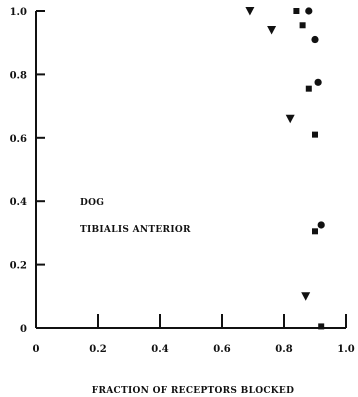 The height and width of the screenshot is (397, 358). What do you see at coordinates (18, 12) in the screenshot?
I see `y-tick-label: 1.0` at bounding box center [18, 12].